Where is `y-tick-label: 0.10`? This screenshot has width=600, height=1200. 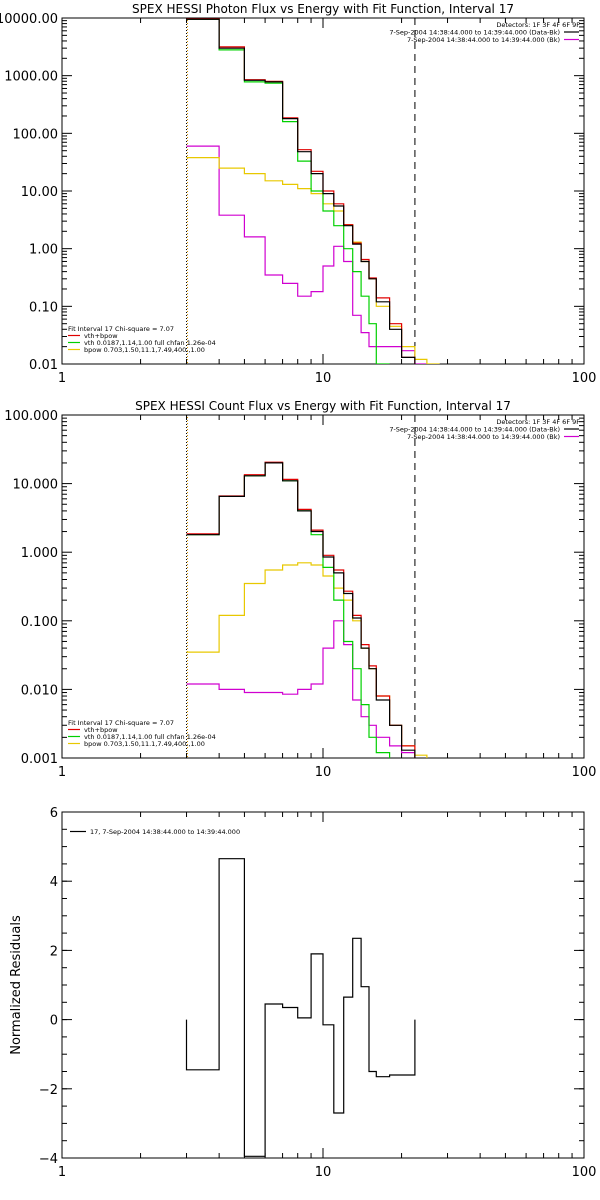 y-tick-label: 0.10 is located at coordinates (43, 307).